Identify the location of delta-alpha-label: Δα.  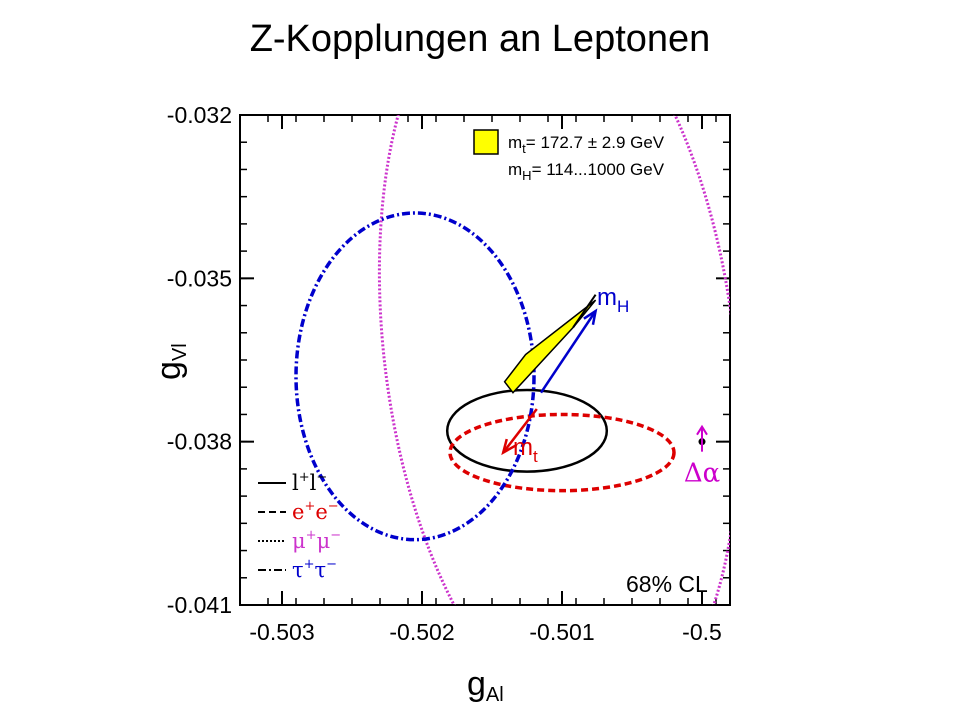
(702, 474).